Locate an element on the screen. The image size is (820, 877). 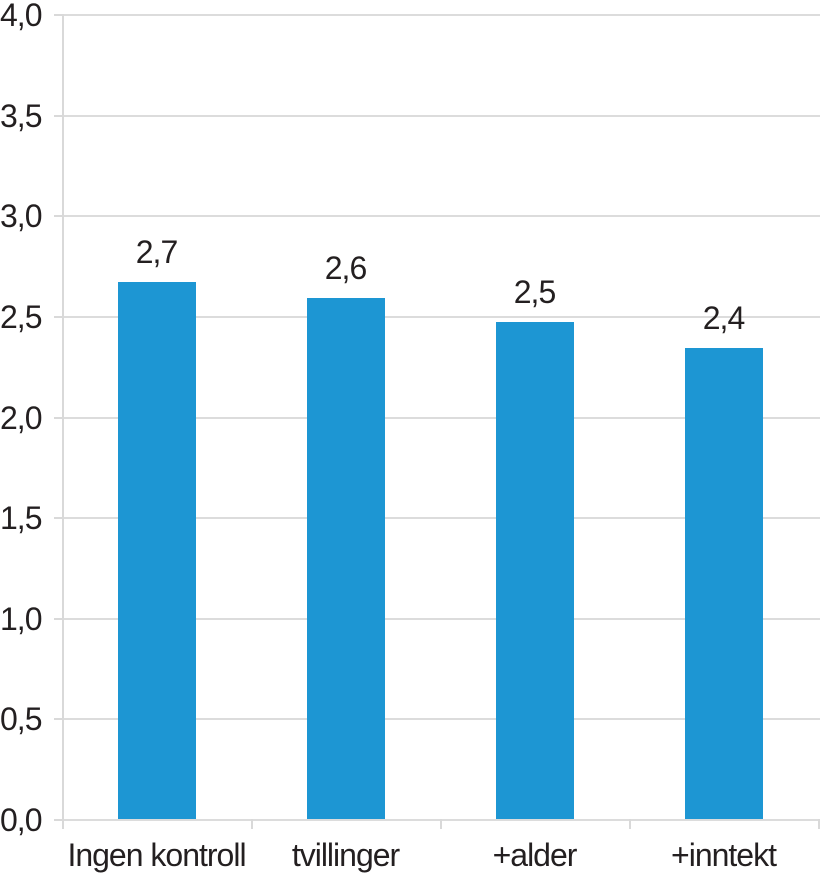
bar-value-label: 2,6 is located at coordinates (345, 267).